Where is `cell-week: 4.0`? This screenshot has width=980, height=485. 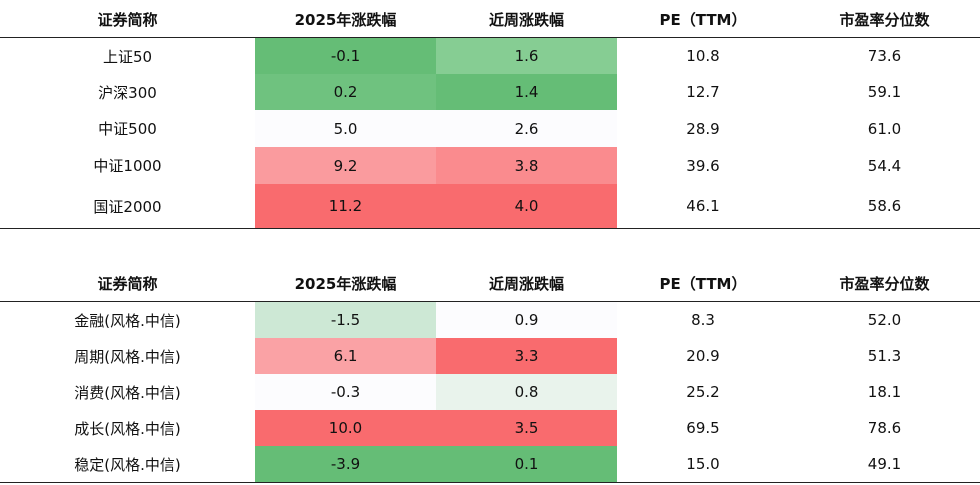
cell-week: 4.0 is located at coordinates (526, 206).